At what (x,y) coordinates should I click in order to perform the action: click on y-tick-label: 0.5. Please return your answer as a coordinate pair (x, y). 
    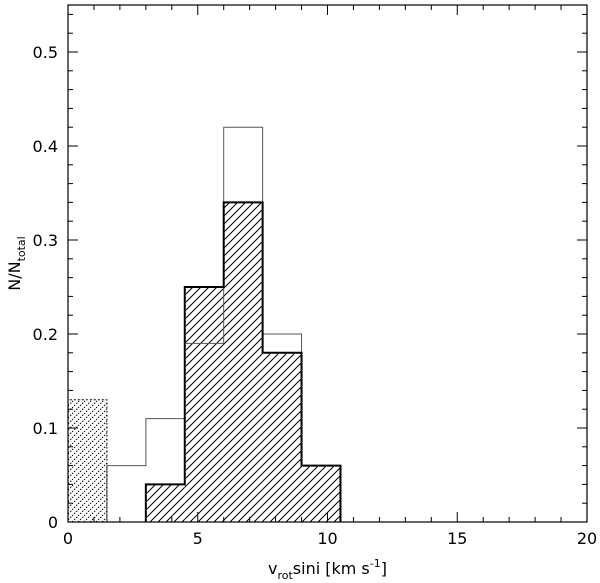
    Looking at the image, I should click on (45, 52).